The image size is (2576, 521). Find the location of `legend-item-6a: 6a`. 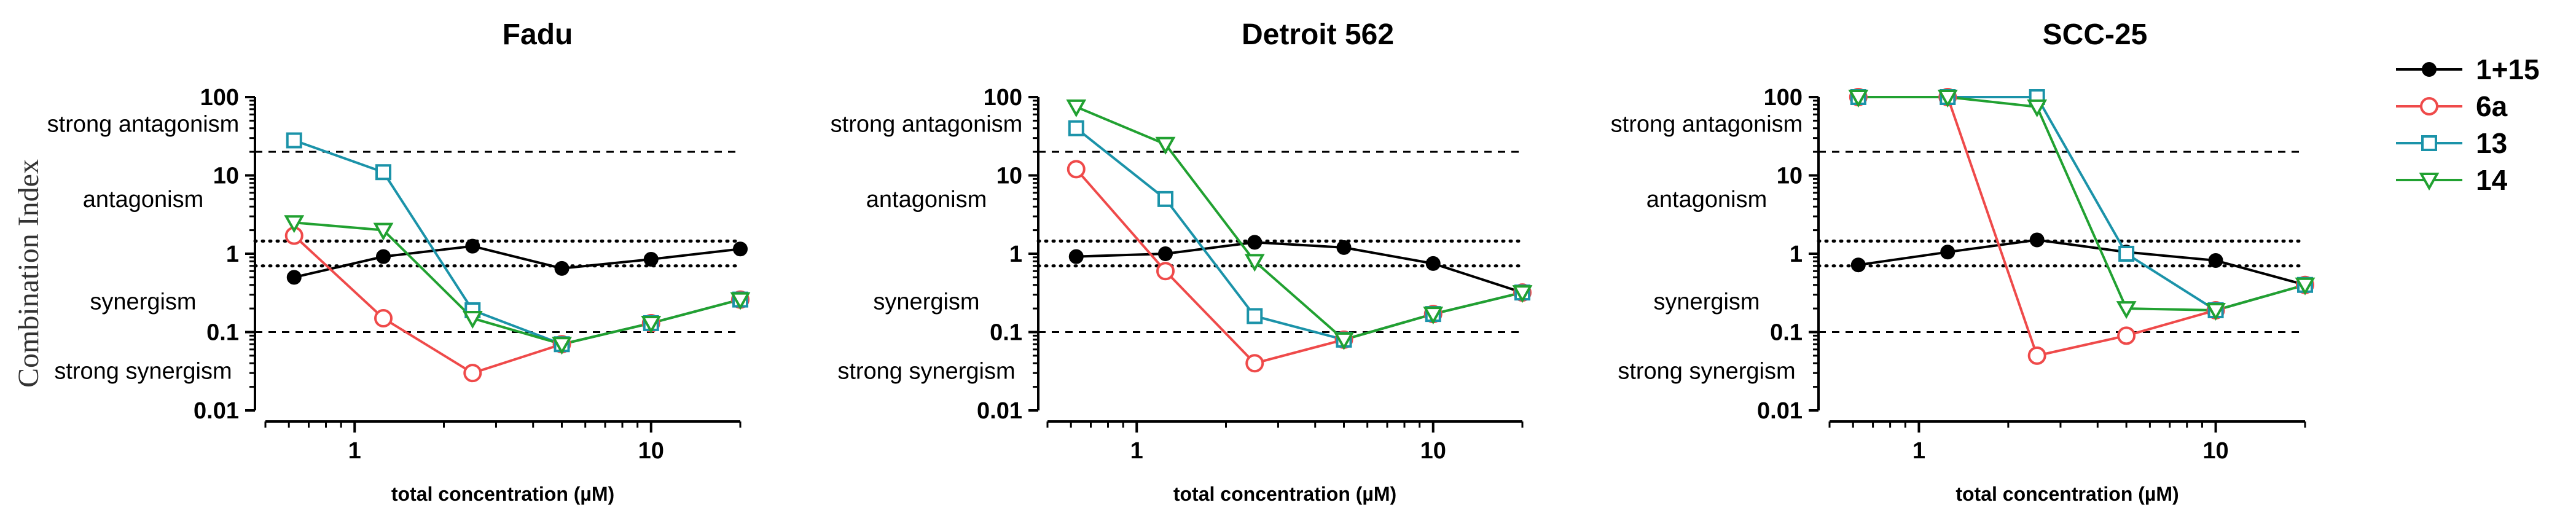

legend-item-6a: 6a is located at coordinates (2452, 106).